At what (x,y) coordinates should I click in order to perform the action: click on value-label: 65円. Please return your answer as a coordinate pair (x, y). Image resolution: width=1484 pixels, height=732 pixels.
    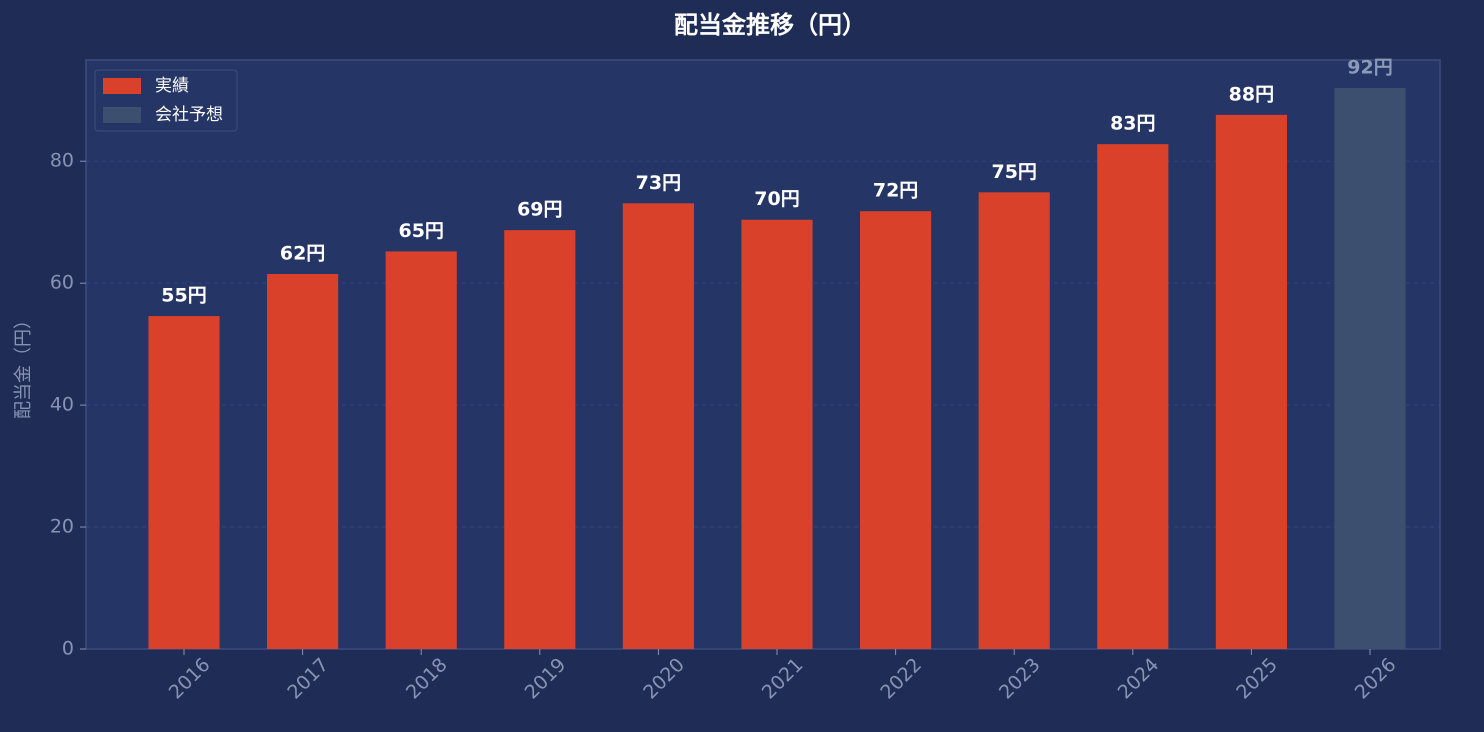
    Looking at the image, I should click on (420, 231).